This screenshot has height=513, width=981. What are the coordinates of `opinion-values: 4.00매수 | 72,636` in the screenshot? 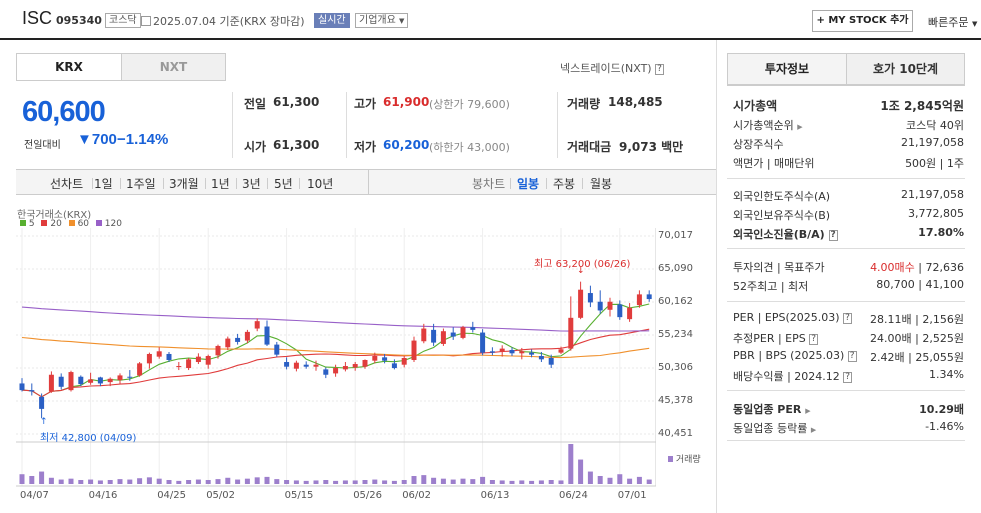 It's located at (917, 267).